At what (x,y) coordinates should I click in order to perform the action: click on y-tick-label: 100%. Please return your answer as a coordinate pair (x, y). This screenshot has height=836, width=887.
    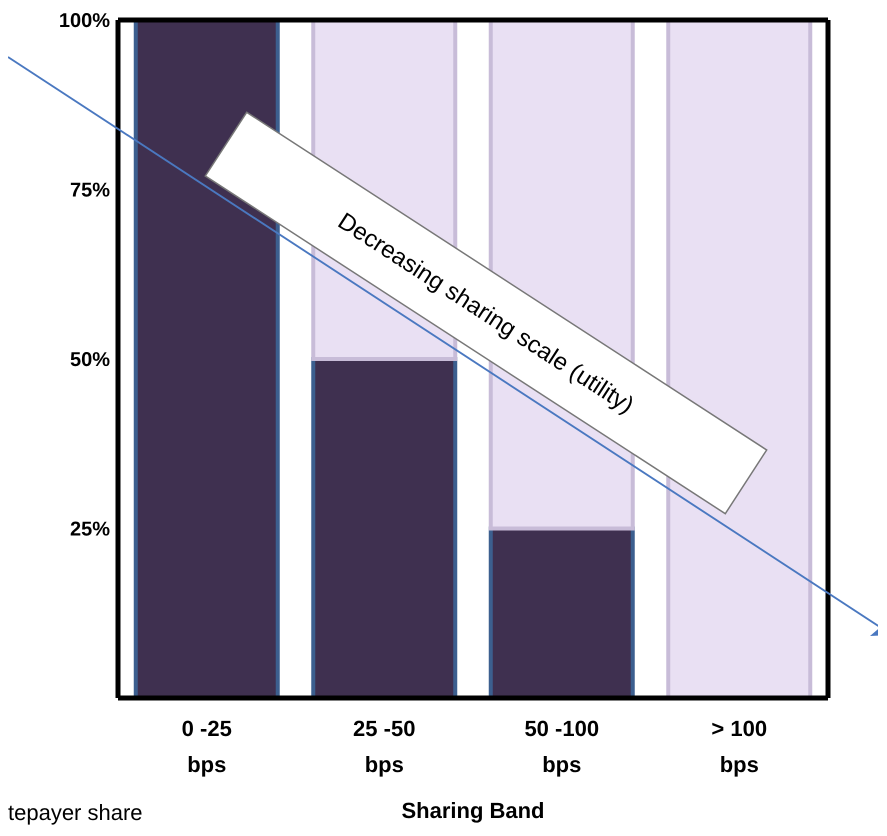
    Looking at the image, I should click on (84, 21).